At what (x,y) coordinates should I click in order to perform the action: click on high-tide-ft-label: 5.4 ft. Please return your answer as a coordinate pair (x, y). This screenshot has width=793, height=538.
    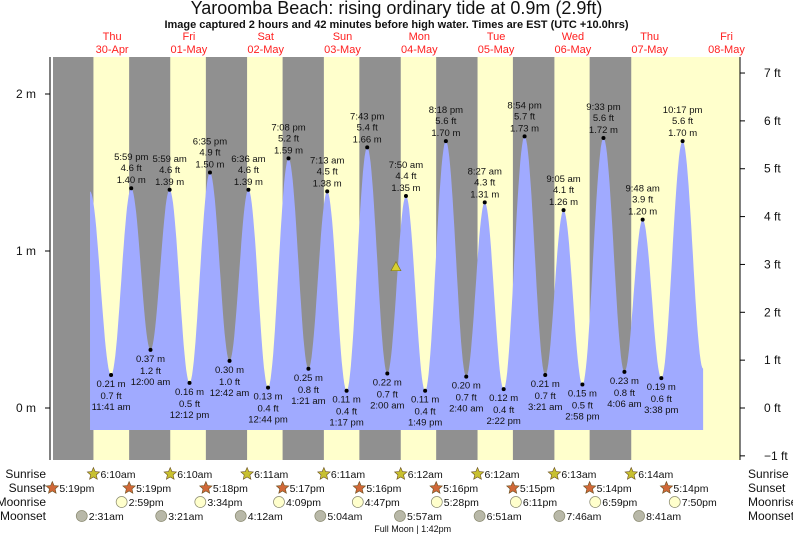
    Looking at the image, I should click on (367, 127).